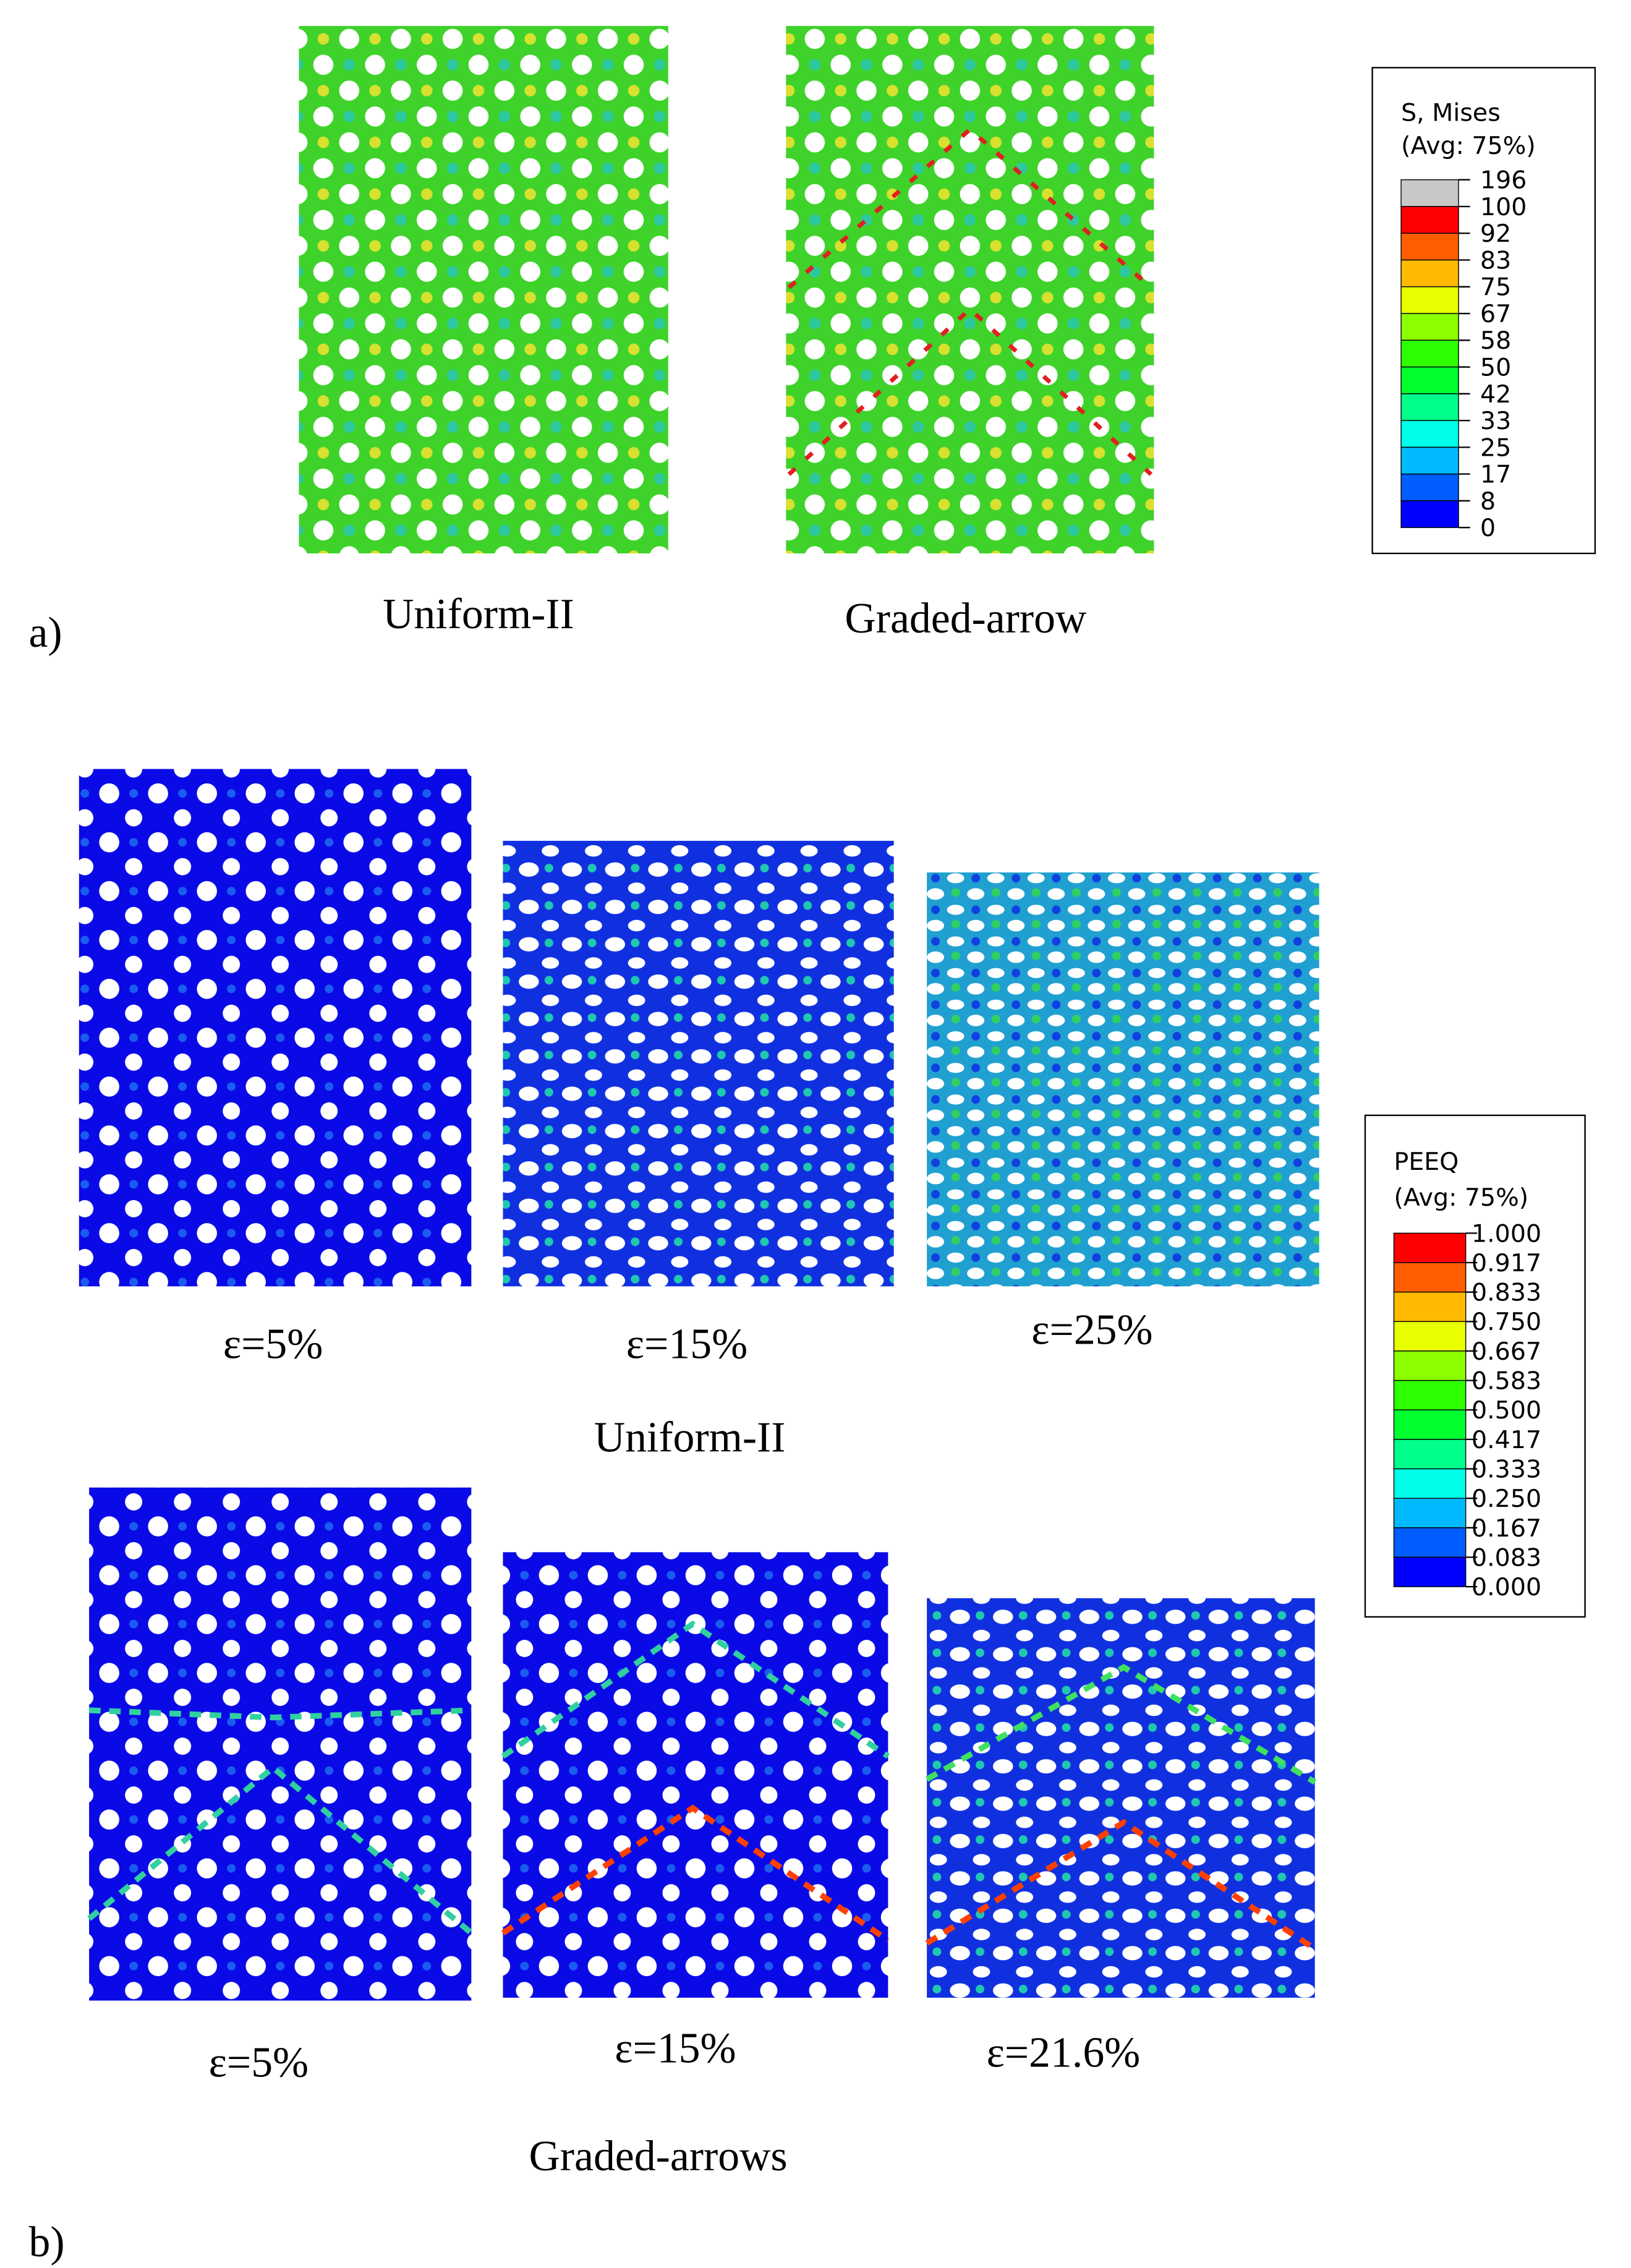 This screenshot has height=2268, width=1631. I want to click on legend-label: 92, so click(1496, 234).